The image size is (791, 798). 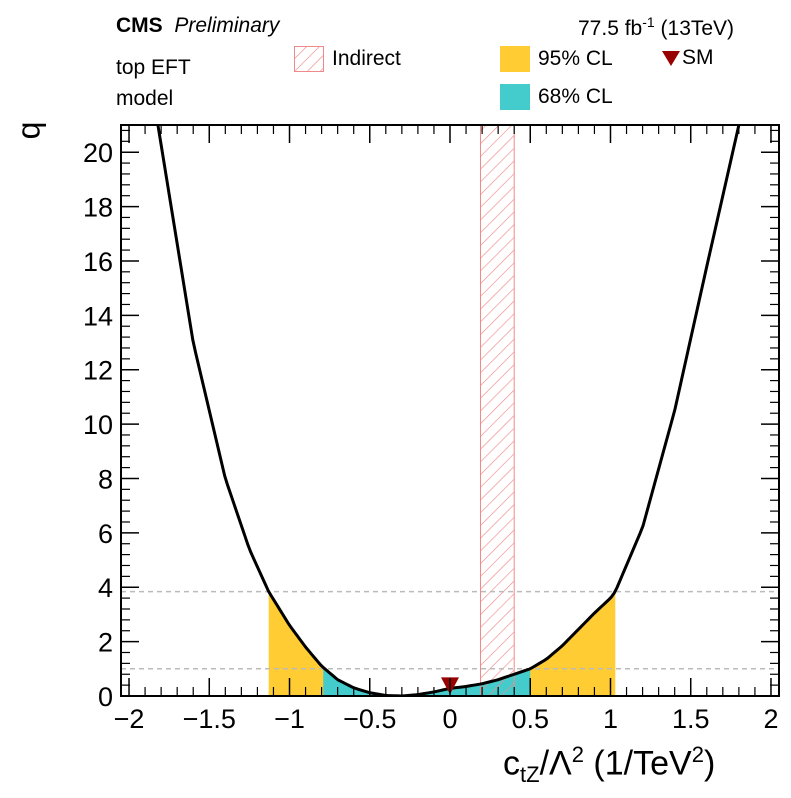 I want to click on indirect-swatch-icon, so click(x=309, y=59).